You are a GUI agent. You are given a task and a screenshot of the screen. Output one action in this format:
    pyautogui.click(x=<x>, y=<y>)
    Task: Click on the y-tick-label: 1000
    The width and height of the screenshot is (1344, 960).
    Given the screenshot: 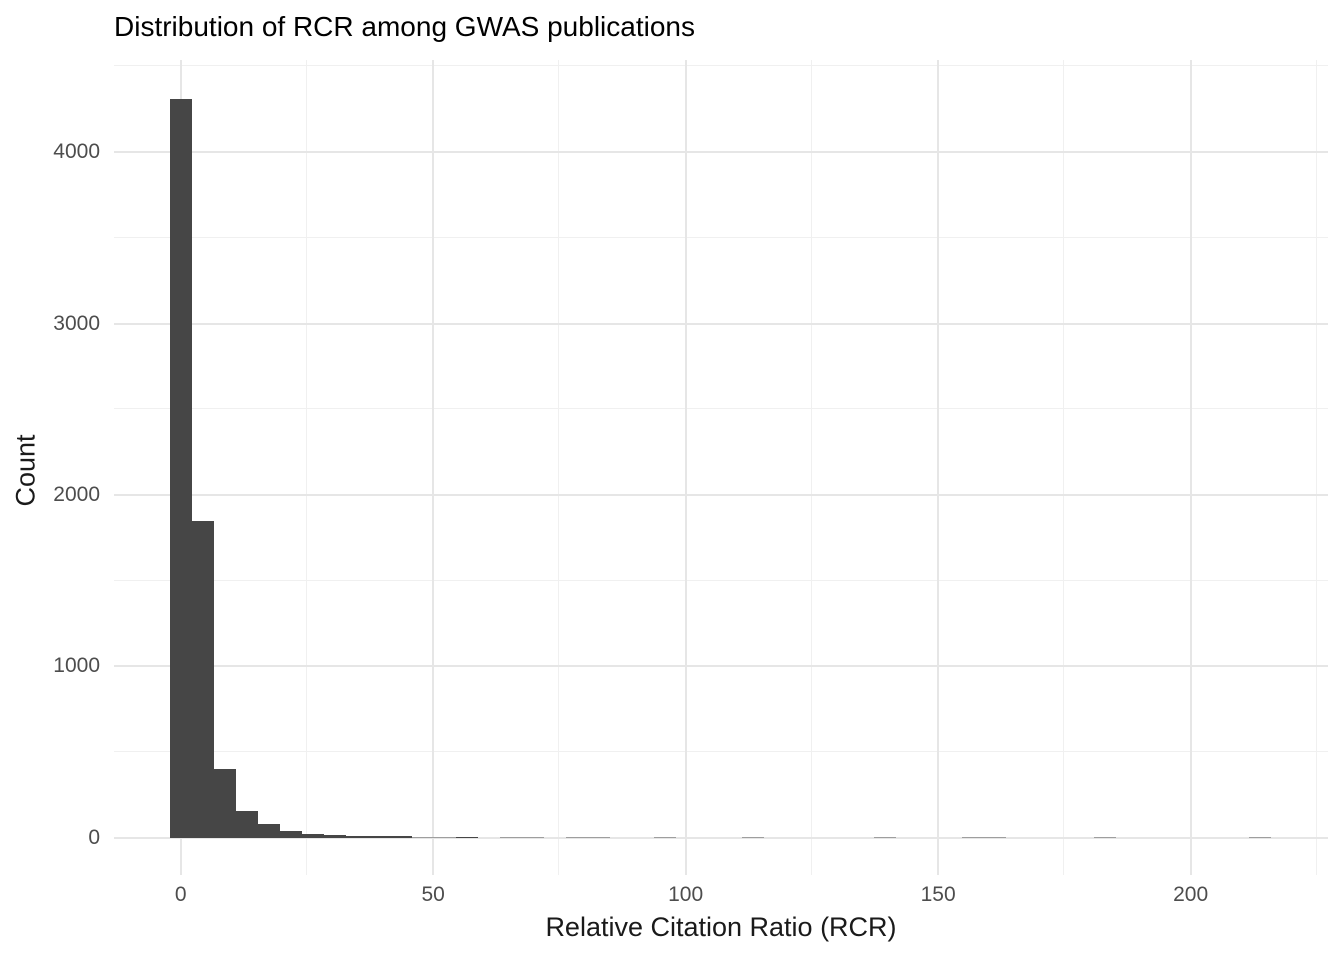 What is the action you would take?
    pyautogui.click(x=76, y=666)
    